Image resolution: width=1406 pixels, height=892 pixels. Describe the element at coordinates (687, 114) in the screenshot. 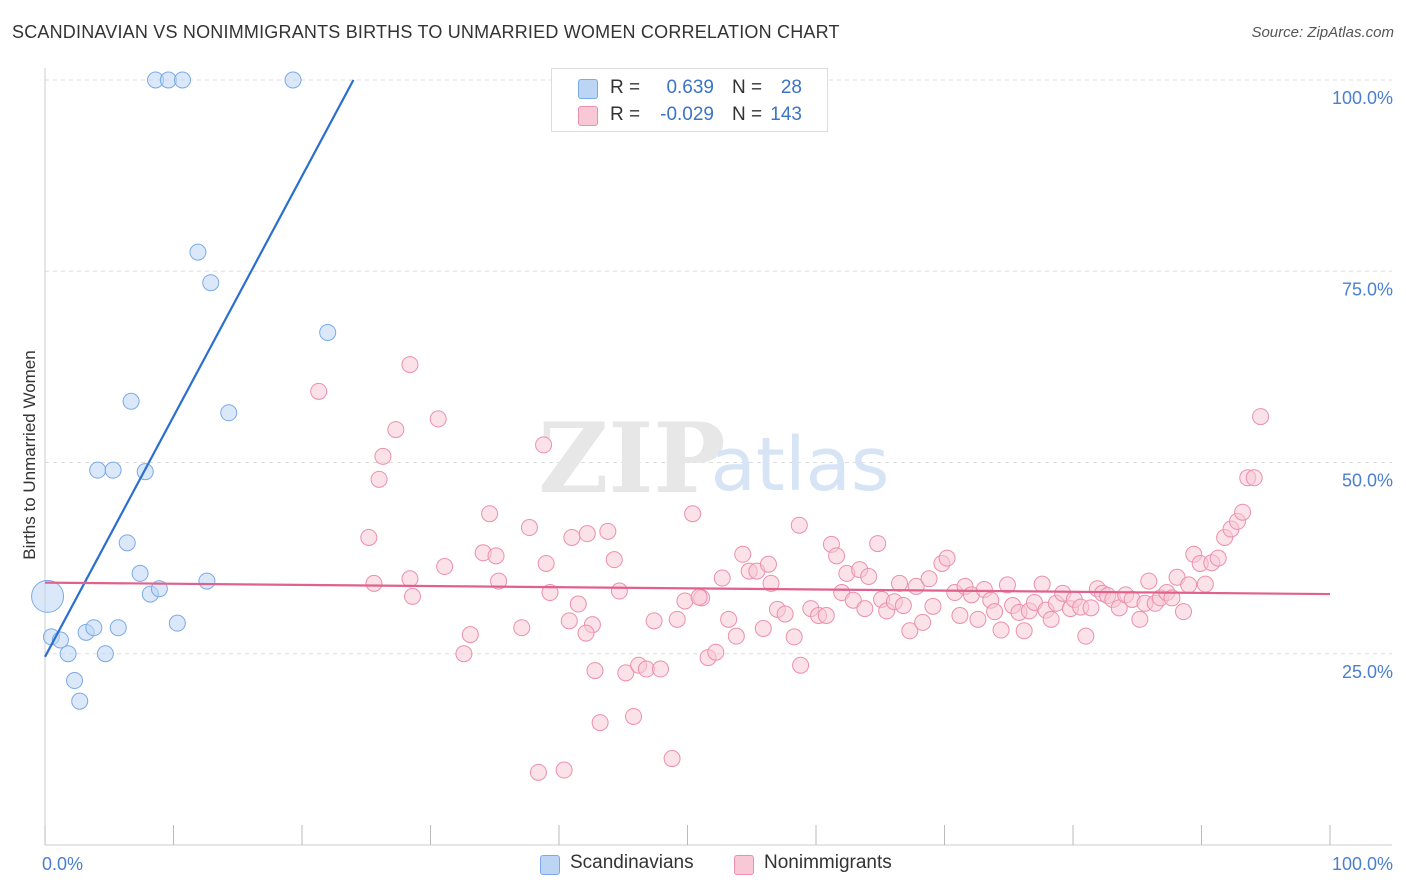

I see `legend-r-value: -0.029` at that location.